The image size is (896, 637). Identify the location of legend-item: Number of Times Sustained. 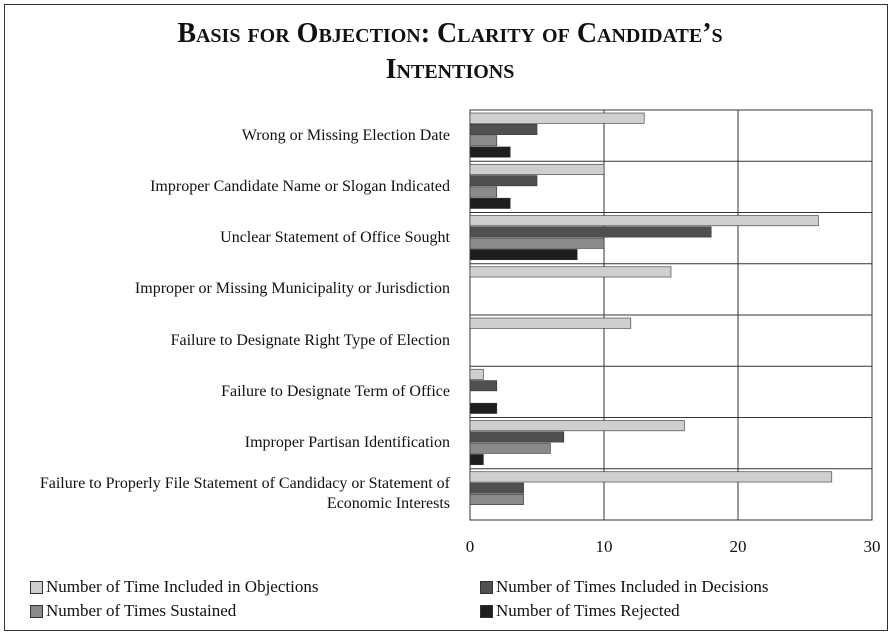
(133, 611).